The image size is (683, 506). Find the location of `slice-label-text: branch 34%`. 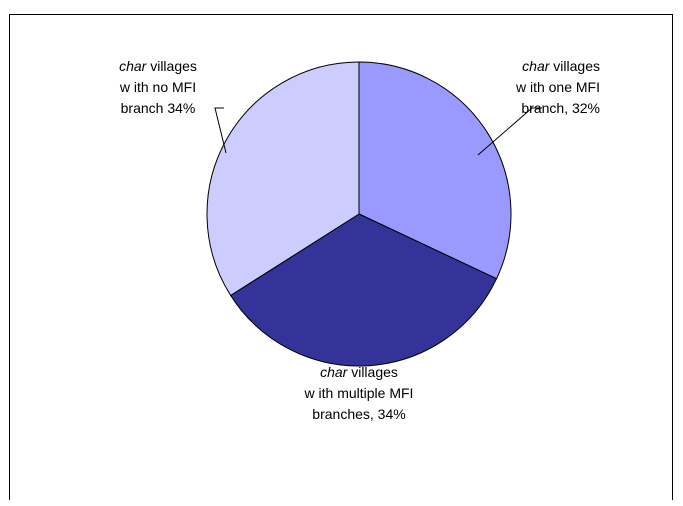

slice-label-text: branch 34% is located at coordinates (158, 108).